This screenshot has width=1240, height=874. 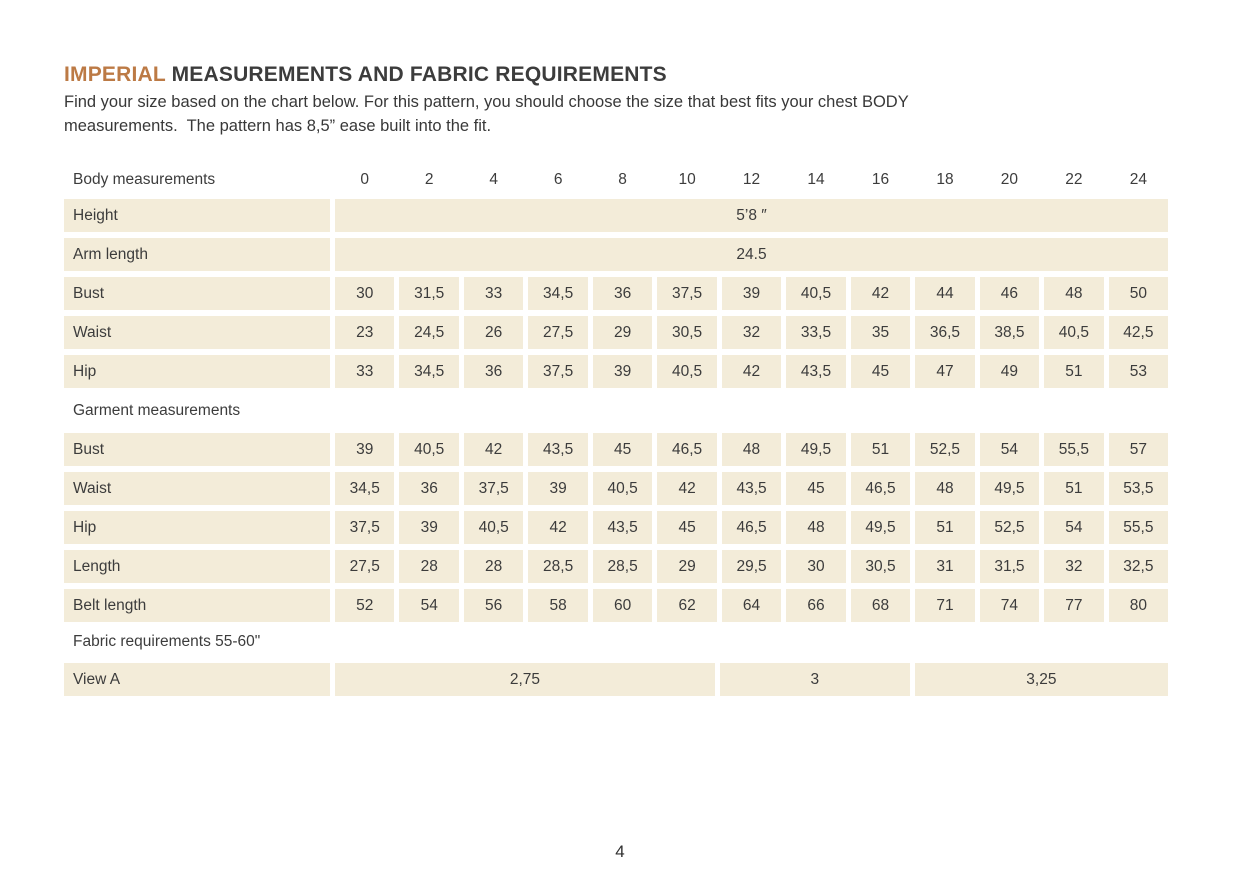 I want to click on value-cell: 42, so click(x=558, y=527).